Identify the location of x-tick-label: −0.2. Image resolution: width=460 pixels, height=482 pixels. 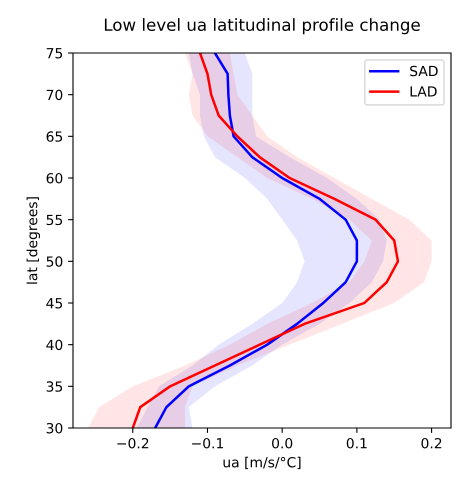
(132, 443).